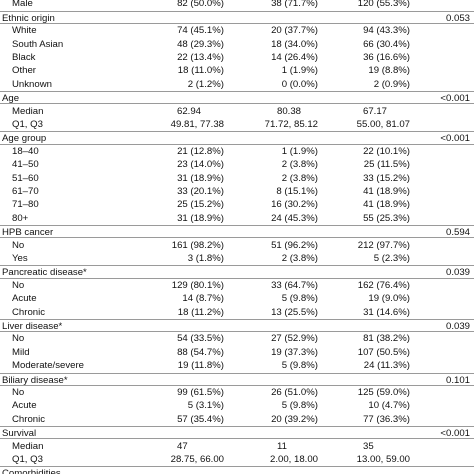 This screenshot has width=474, height=474. I want to click on section-label: Biliary disease*, so click(35, 380).